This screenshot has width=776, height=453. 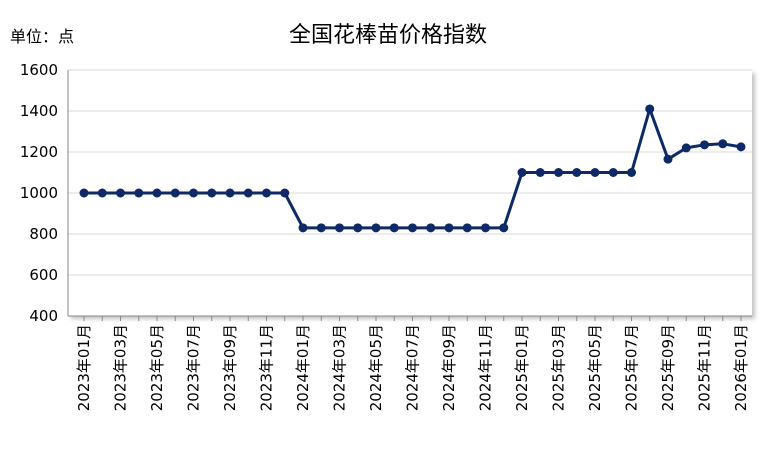 I want to click on chart-title: 全国花棒苗价格指数, so click(x=388, y=35).